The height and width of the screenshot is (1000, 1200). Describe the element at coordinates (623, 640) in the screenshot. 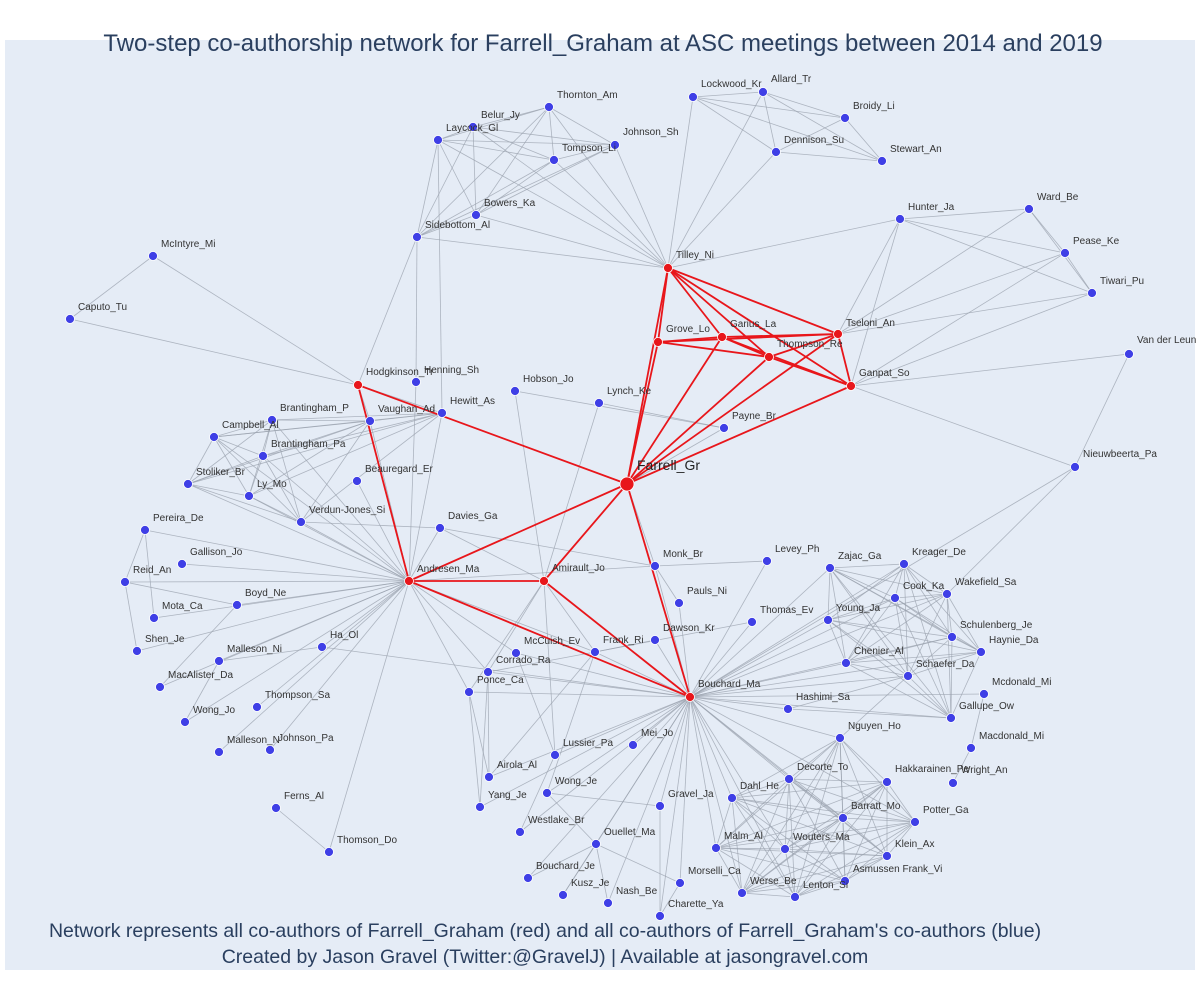

I see `node-label: Frank_Ri` at that location.